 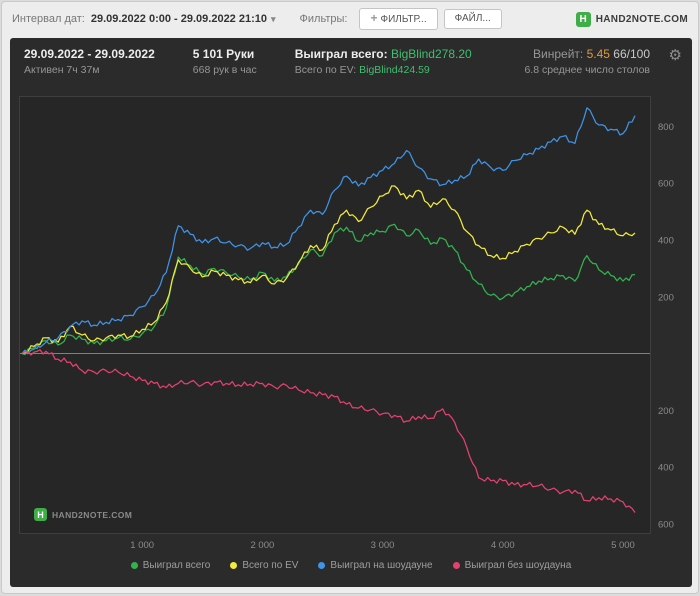 What do you see at coordinates (381, 565) in the screenshot?
I see `legend-label: Выиграл на шоудауне` at bounding box center [381, 565].